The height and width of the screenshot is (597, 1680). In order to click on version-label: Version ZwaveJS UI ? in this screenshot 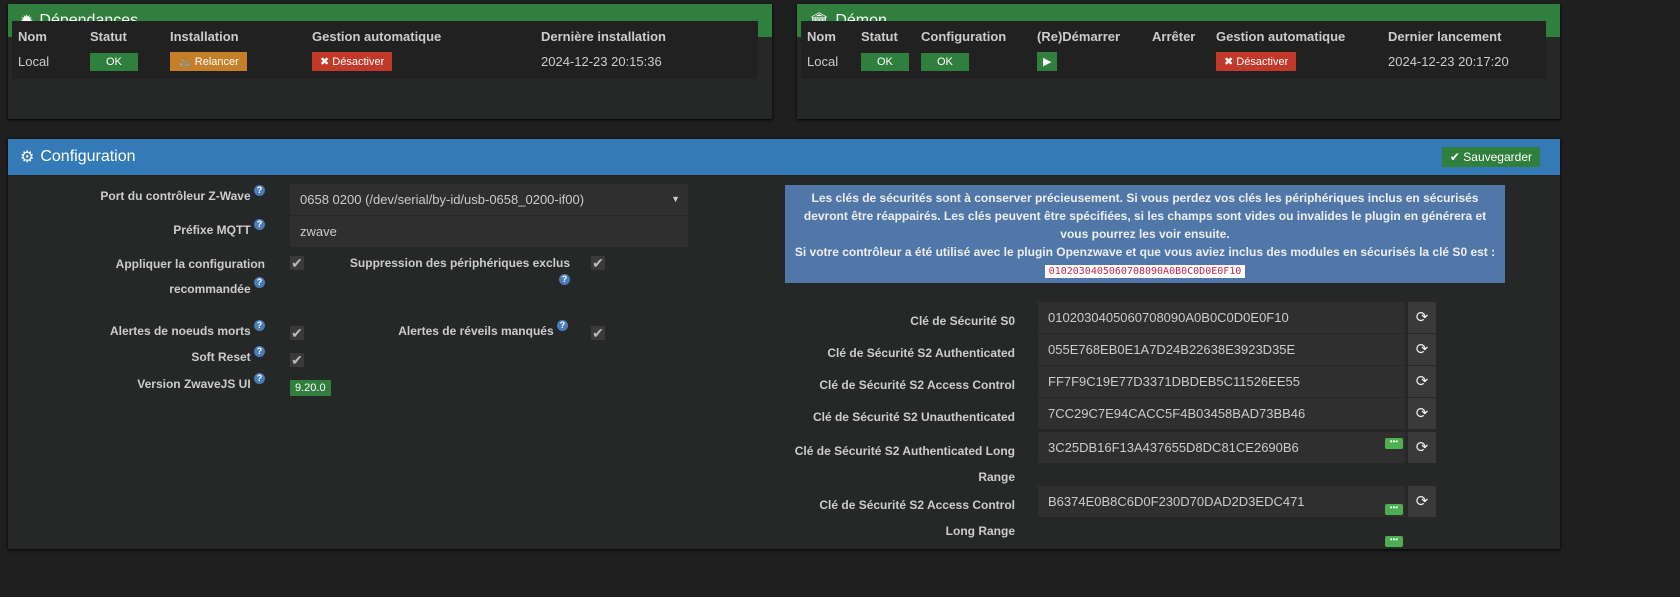, I will do `click(152, 384)`.